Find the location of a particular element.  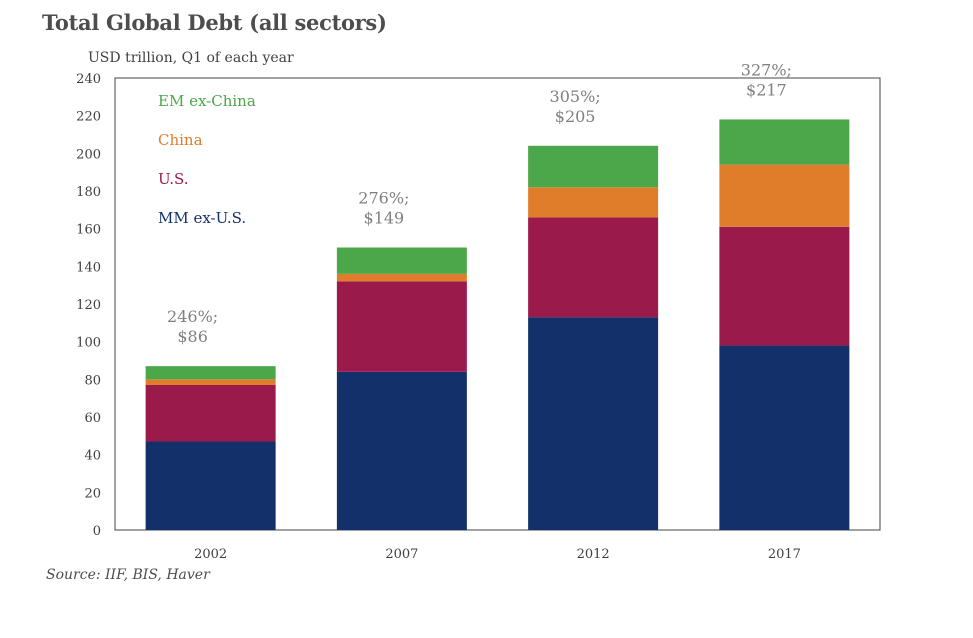

legend-entry-mm-ex-u-s: MM ex-U.S. is located at coordinates (202, 218).